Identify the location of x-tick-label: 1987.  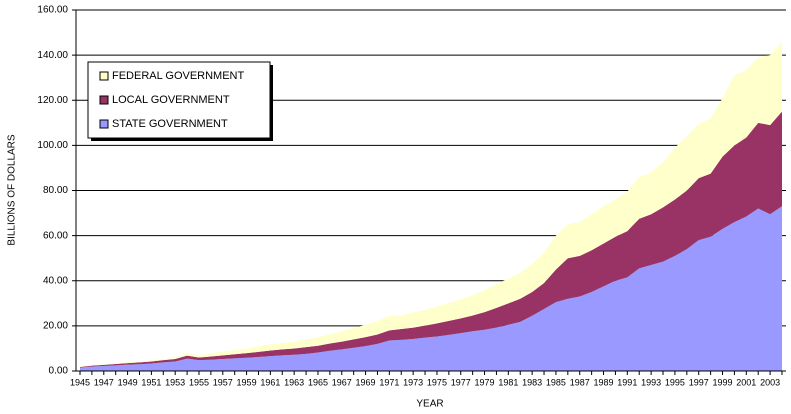
(580, 382).